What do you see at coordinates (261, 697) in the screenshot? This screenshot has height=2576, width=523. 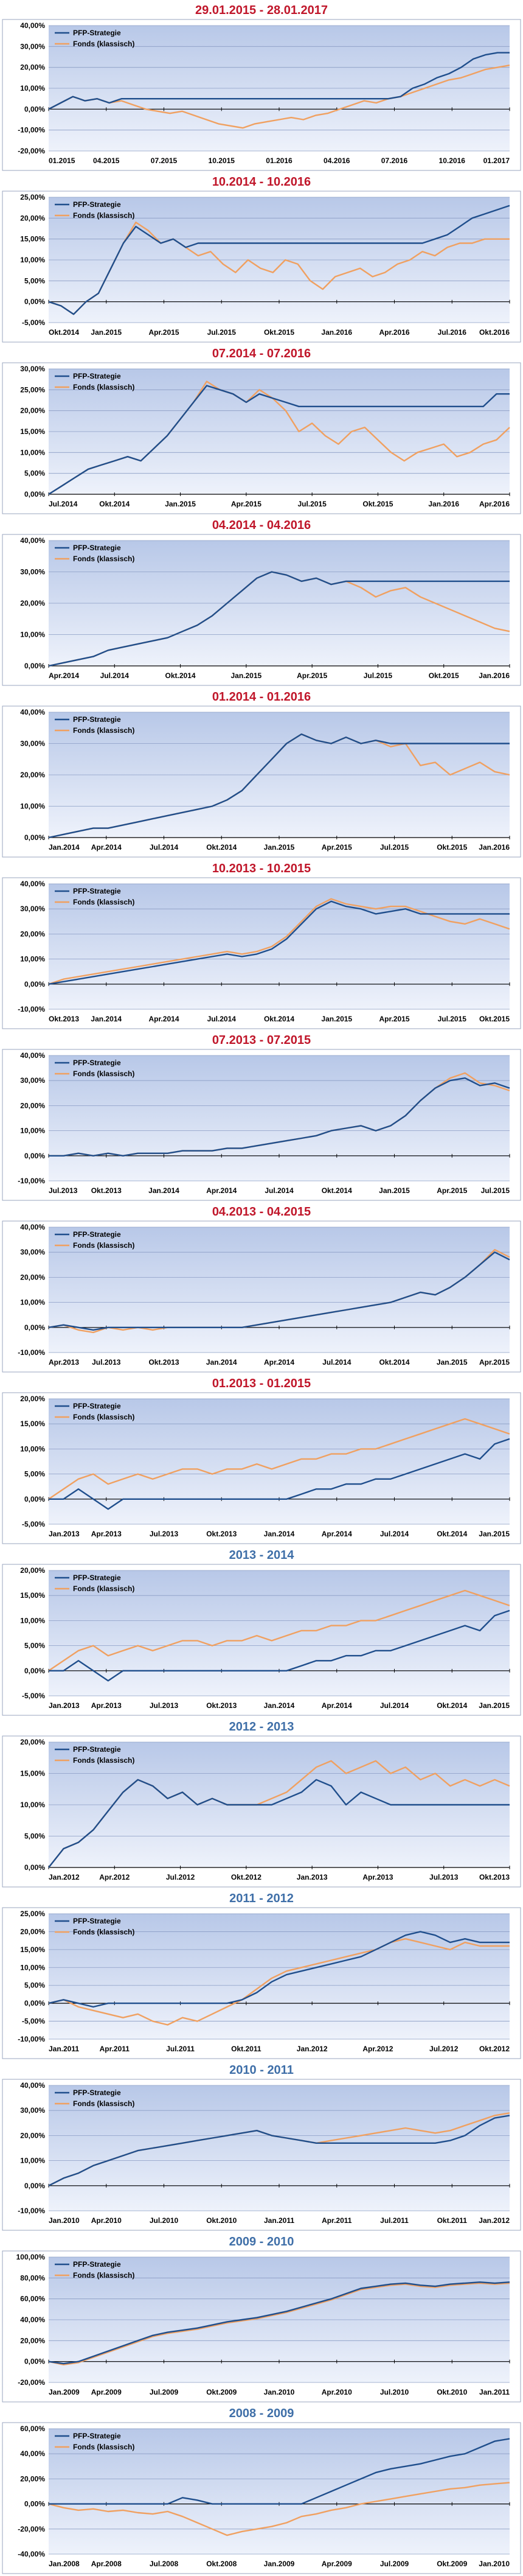 I see `chart-title: 01.2014 - 01.2016` at bounding box center [261, 697].